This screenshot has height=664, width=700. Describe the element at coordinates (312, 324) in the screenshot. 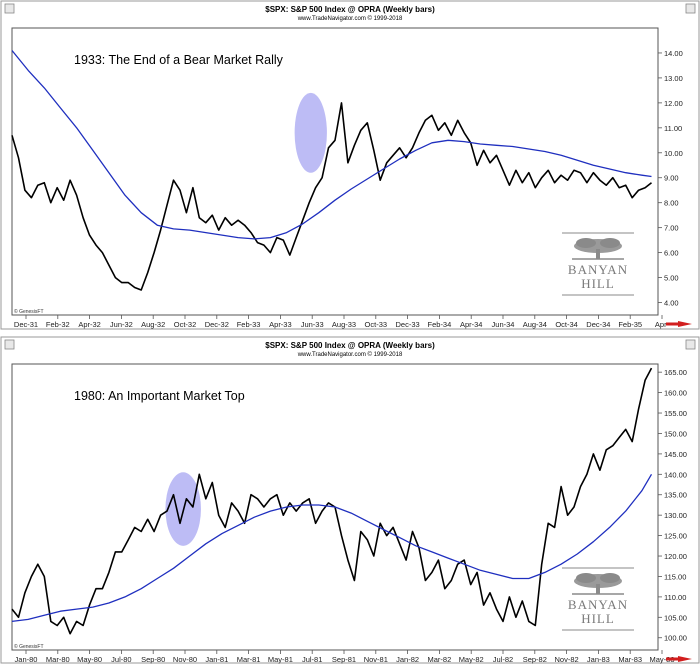

I see `x-tick-label: Jun-33` at that location.